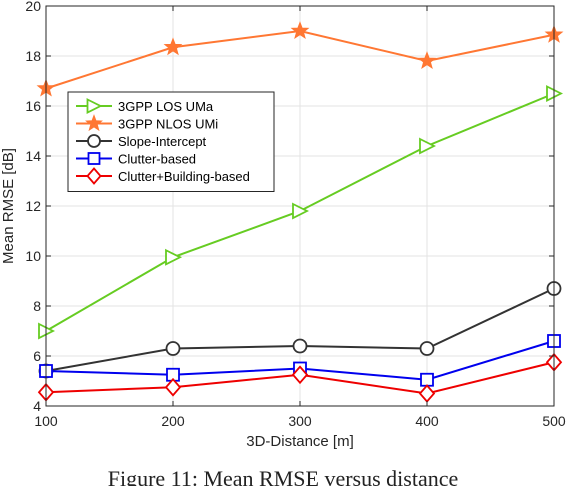 This screenshot has width=566, height=486. I want to click on figure-caption: Figure 11: Mean RMSE versus distance, so click(283, 476).